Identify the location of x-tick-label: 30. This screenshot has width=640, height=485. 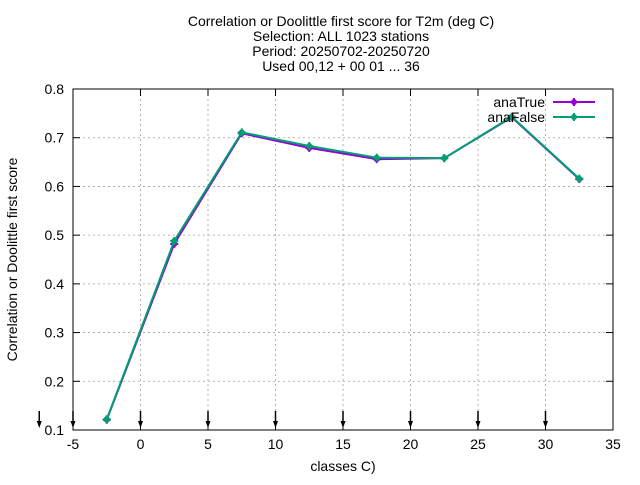
(546, 444).